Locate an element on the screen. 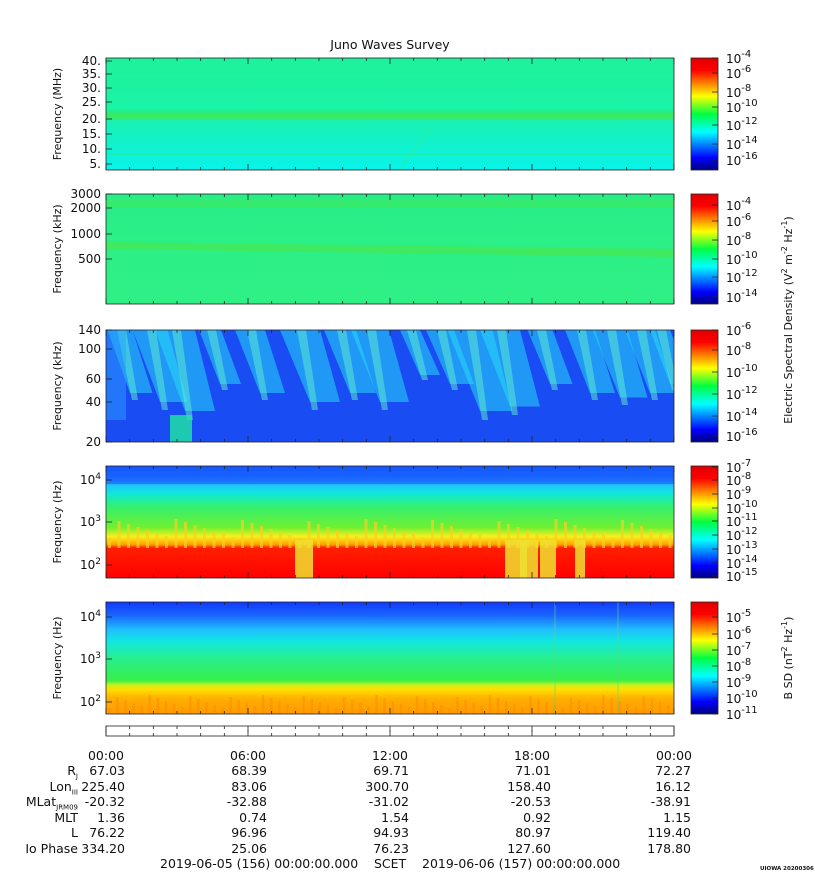  ephemeris-value: 1.36 is located at coordinates (111, 817).